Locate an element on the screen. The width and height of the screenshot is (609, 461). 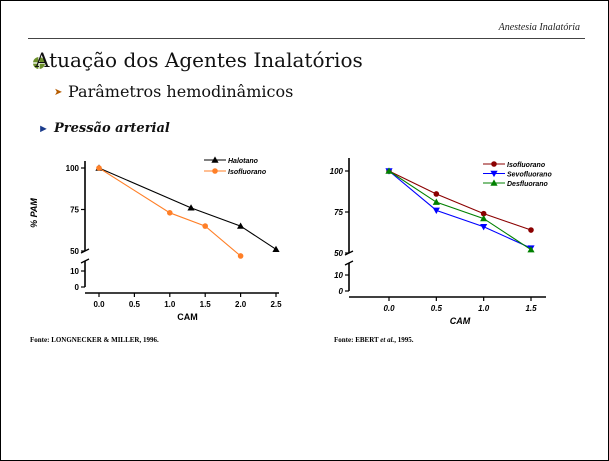
source-left: Fonte: LONGNECKER & MILLER, 1996. is located at coordinates (94, 340).